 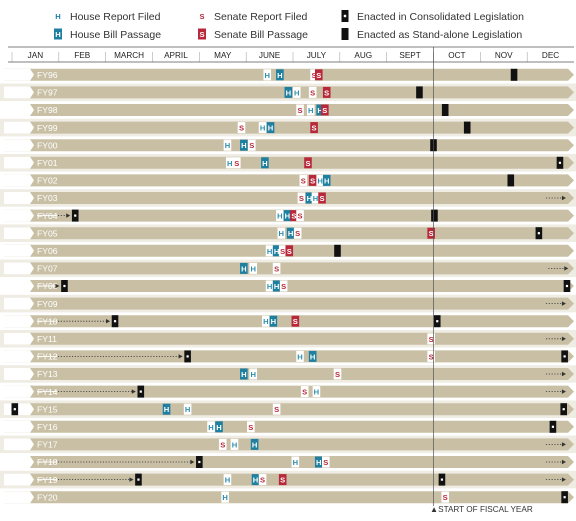 I want to click on legend-label: Senate Report Filed, so click(x=261, y=17).